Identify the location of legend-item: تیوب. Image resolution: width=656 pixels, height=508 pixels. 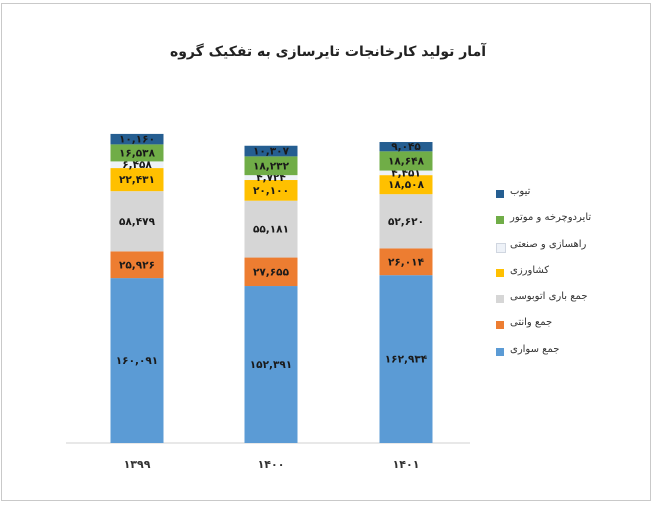
(546, 199).